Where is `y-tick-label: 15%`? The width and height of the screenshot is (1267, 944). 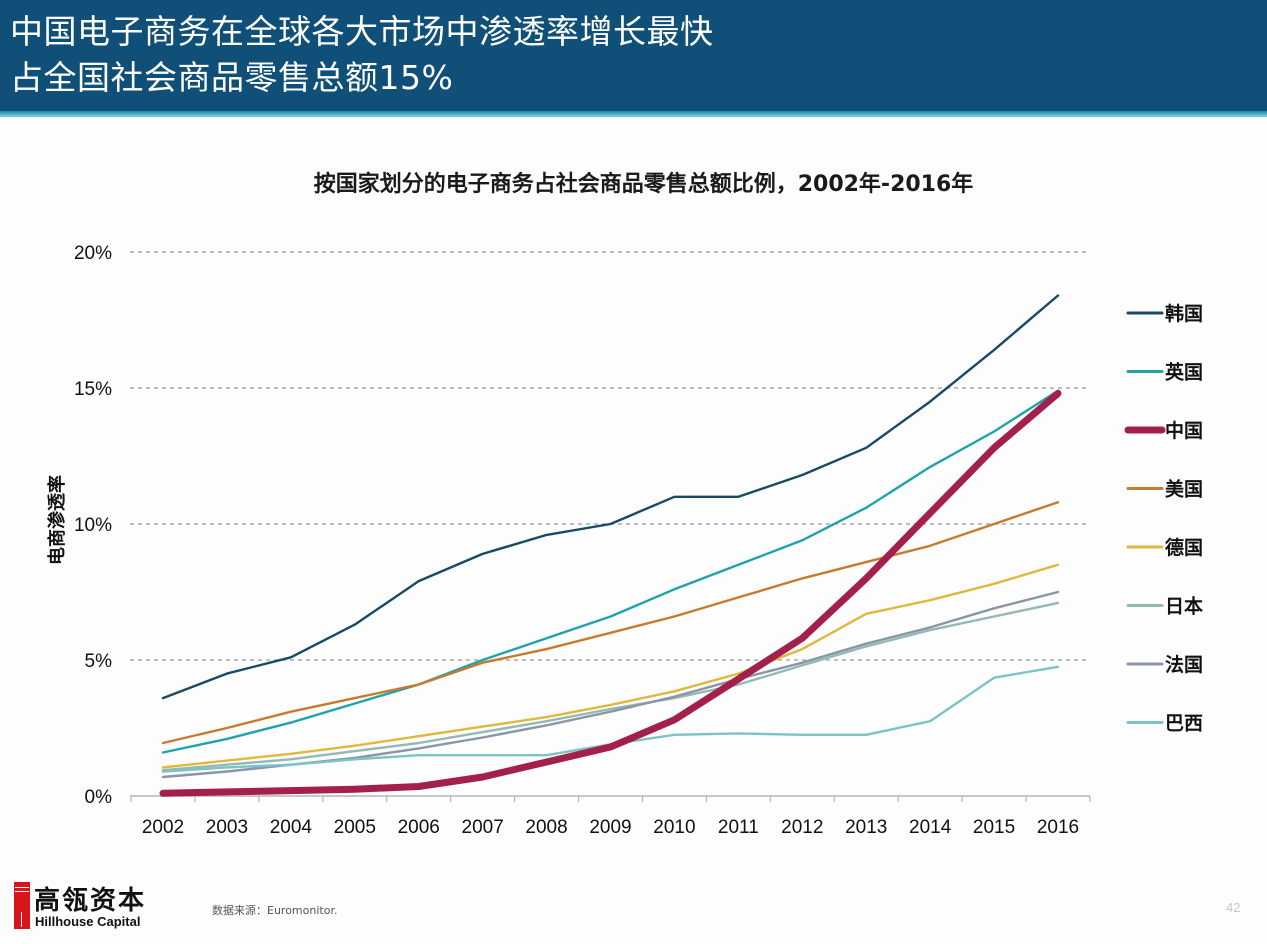
y-tick-label: 15% is located at coordinates (93, 389).